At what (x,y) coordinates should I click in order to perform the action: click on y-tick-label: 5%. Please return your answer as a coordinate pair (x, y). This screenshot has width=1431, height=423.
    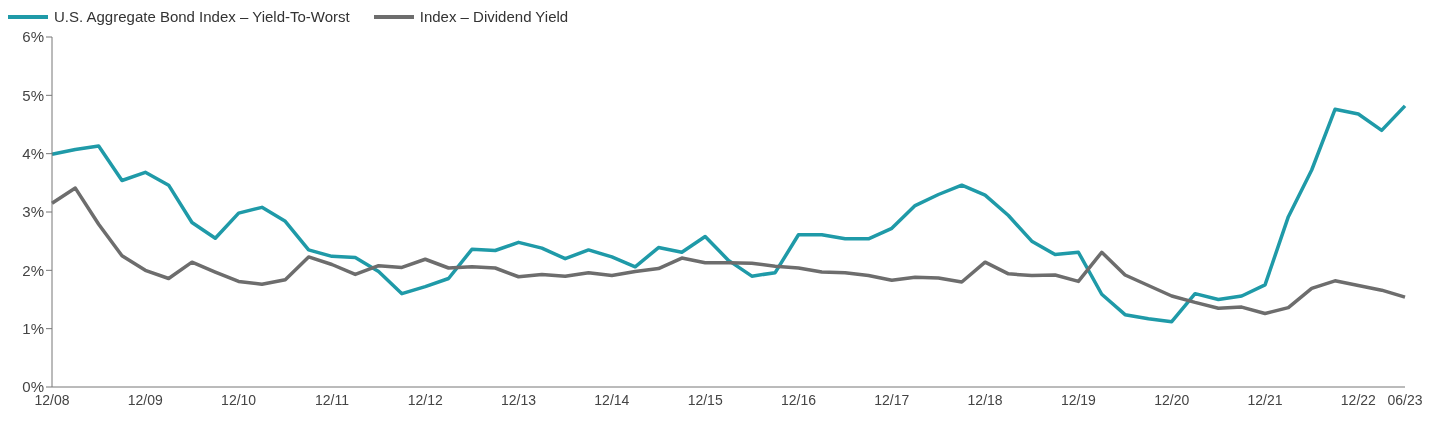
    Looking at the image, I should click on (33, 95).